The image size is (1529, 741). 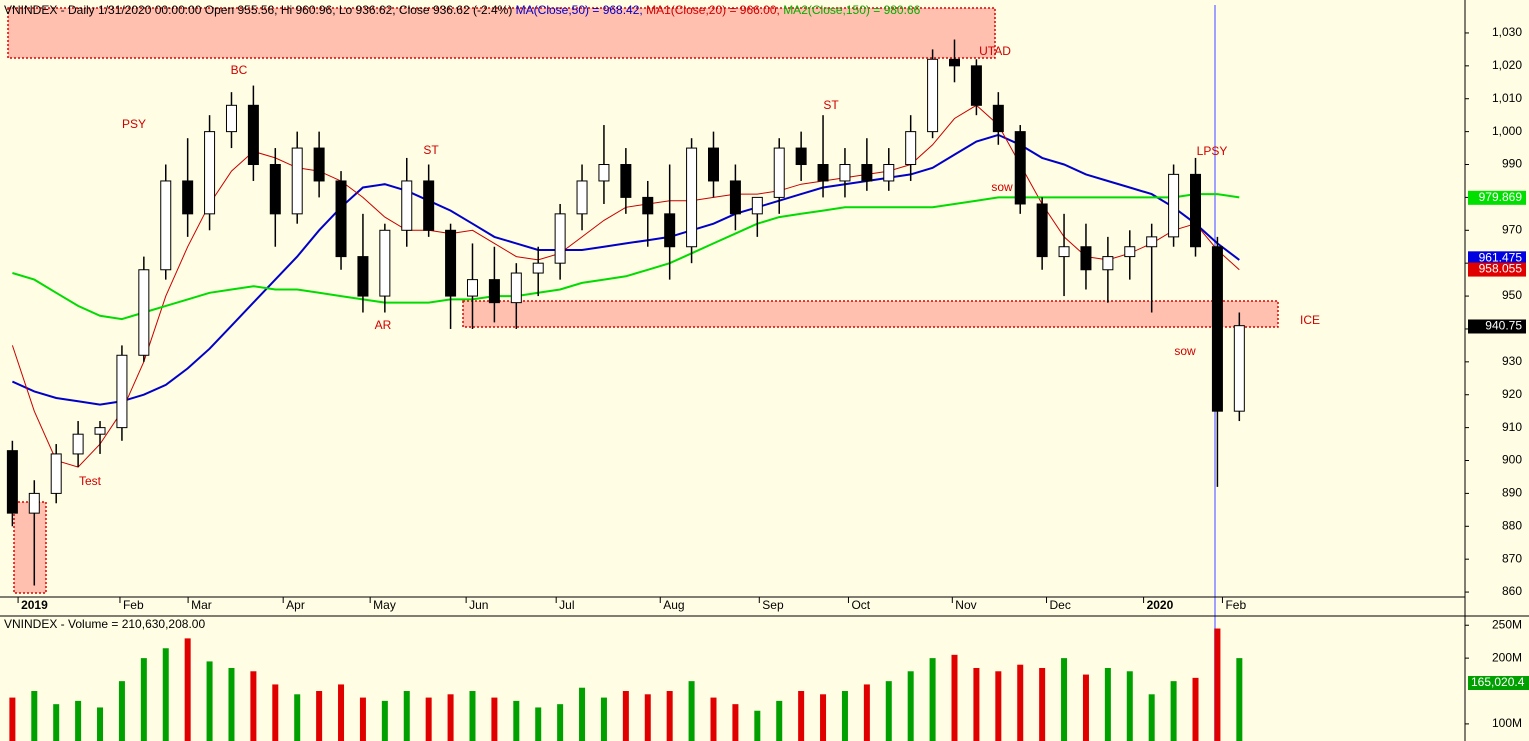 What do you see at coordinates (201, 605) in the screenshot?
I see `x-tick-label: Mar` at bounding box center [201, 605].